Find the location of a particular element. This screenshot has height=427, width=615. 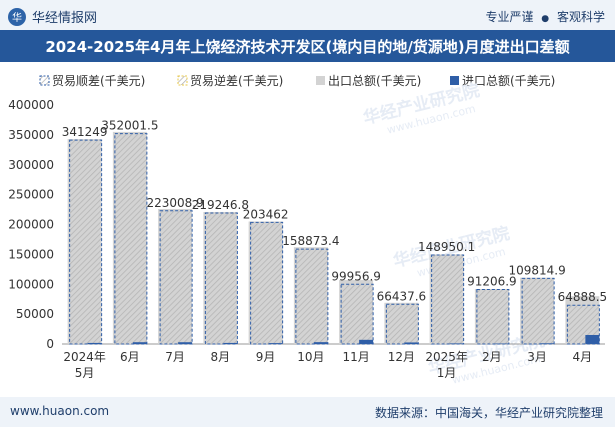

legend-swatch-deficit is located at coordinates (182, 80).